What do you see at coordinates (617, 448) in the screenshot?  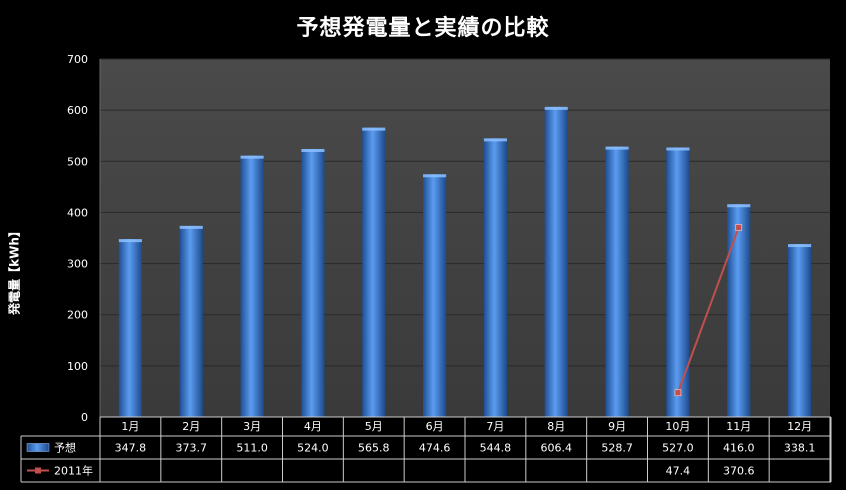 I see `data-label-forecast: 528.7` at bounding box center [617, 448].